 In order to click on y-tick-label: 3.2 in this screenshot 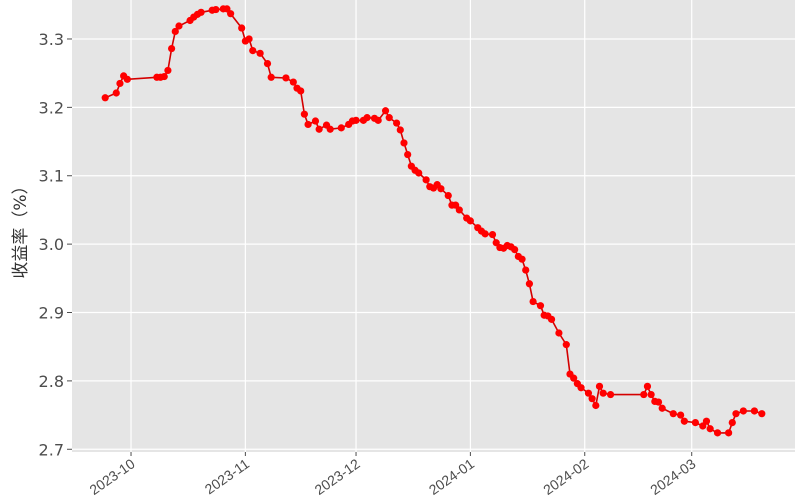, I will do `click(51, 107)`.